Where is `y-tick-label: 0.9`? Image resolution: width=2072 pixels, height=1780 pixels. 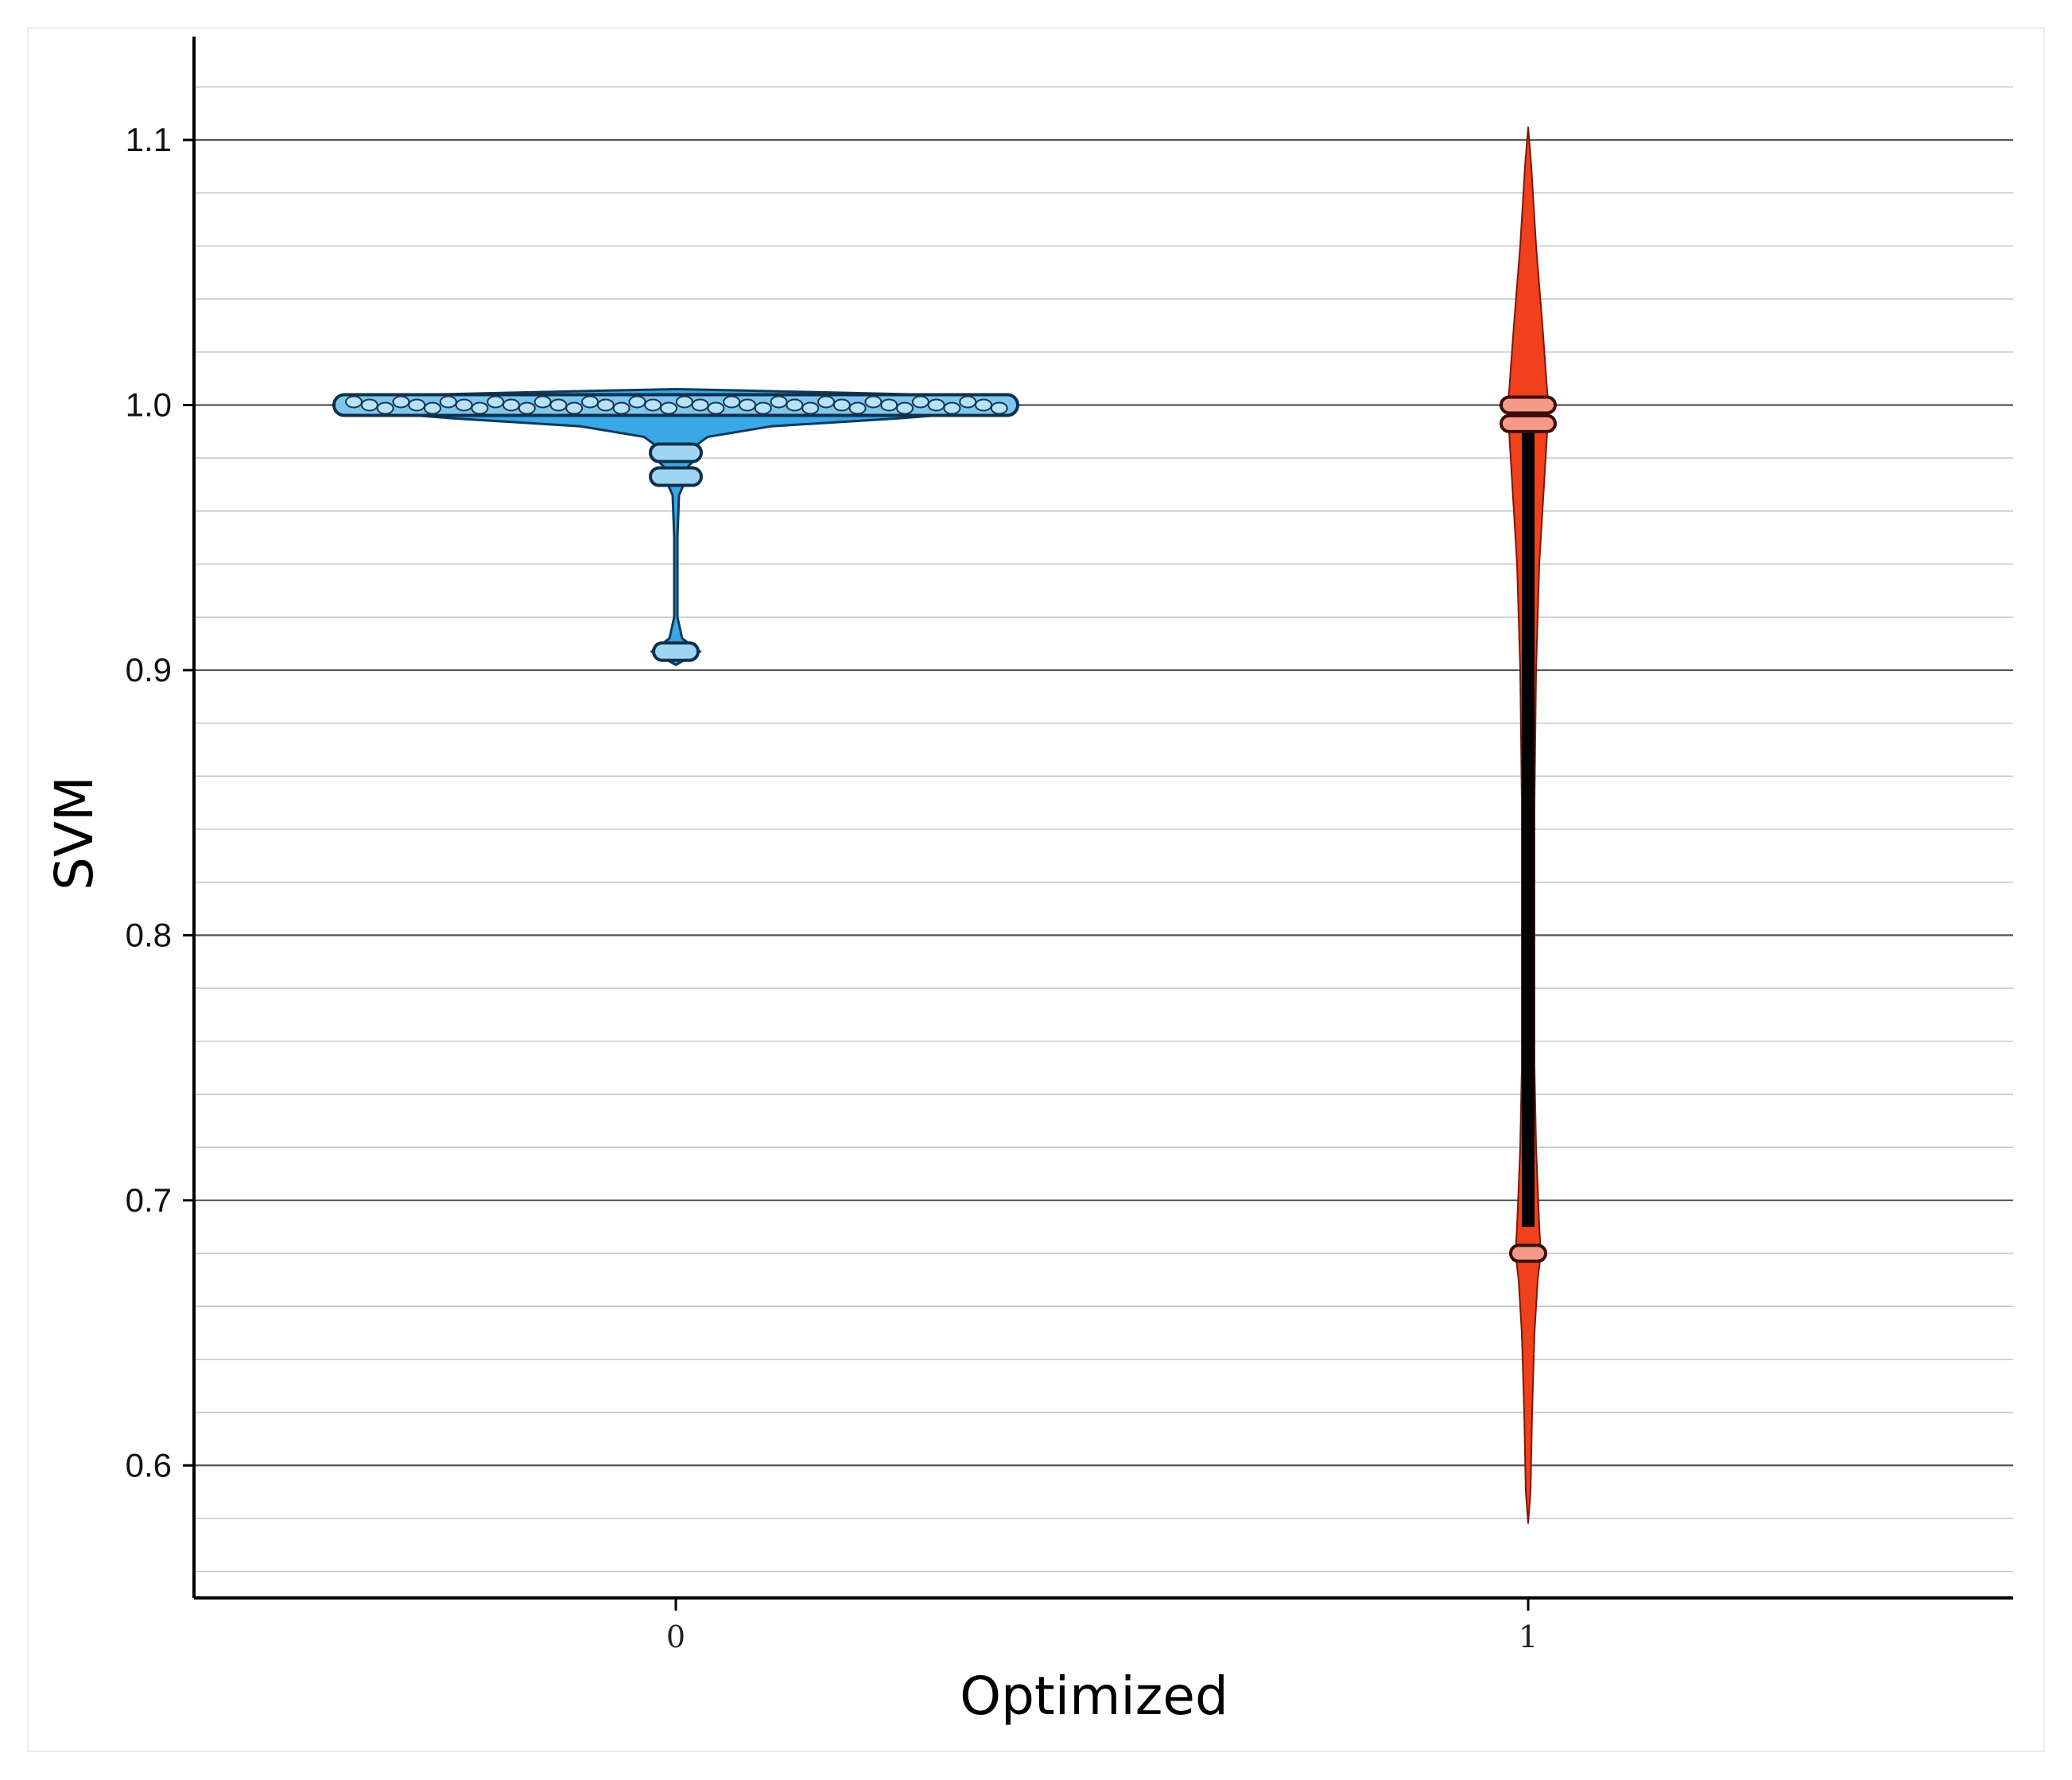
y-tick-label: 0.9 is located at coordinates (149, 669).